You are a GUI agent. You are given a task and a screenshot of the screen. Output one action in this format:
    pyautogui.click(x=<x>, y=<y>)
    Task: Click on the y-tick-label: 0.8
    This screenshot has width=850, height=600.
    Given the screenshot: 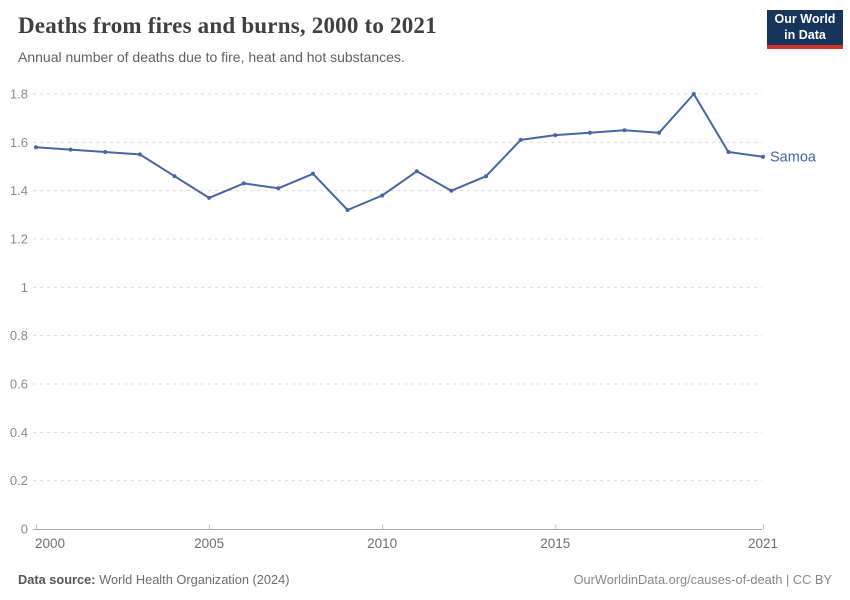 What is the action you would take?
    pyautogui.click(x=19, y=335)
    